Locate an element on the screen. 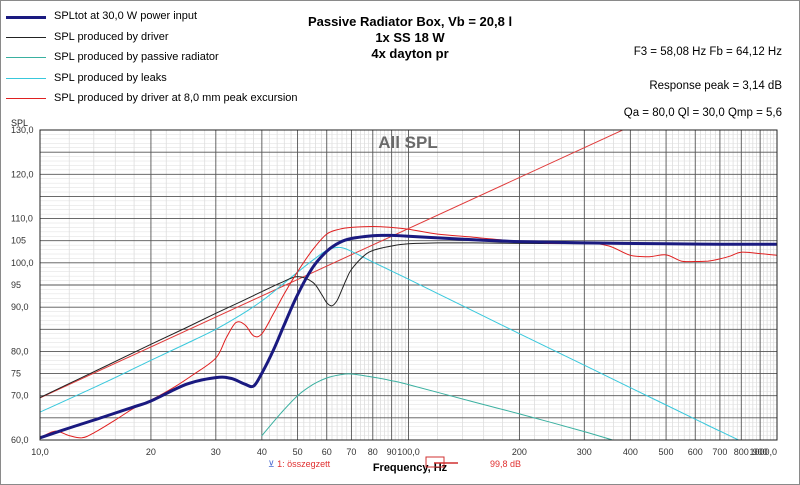 The height and width of the screenshot is (485, 800). response-peak-info: Response peak = 3,14 dB is located at coordinates (715, 86).